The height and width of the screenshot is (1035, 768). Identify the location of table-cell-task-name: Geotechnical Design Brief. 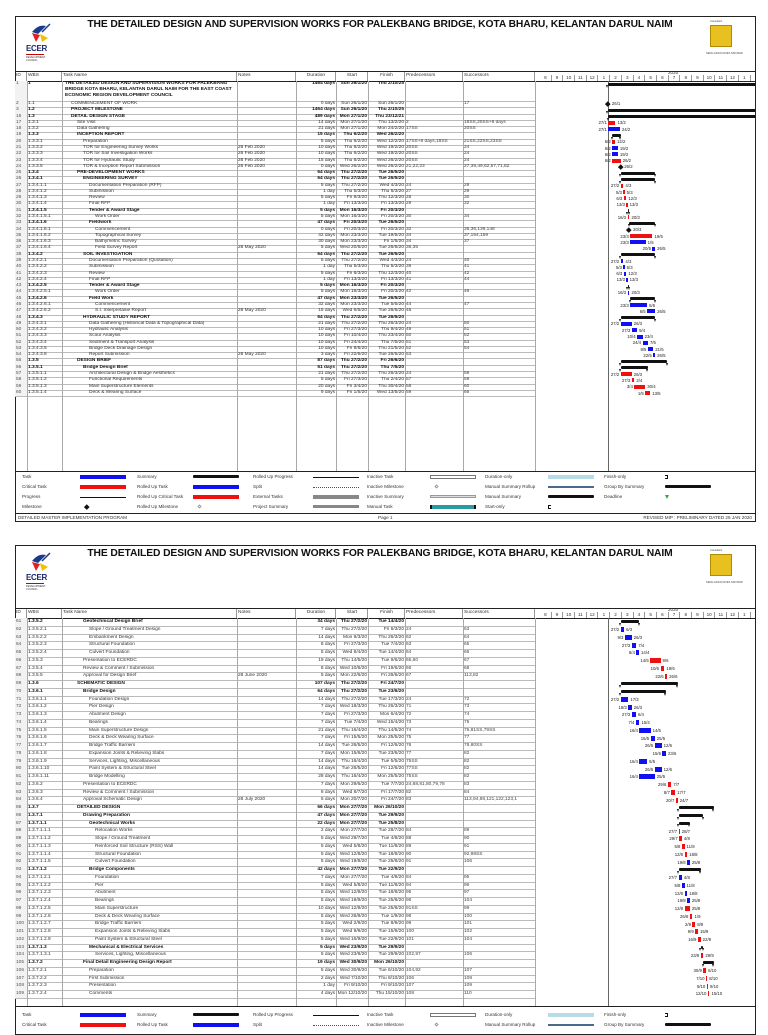
(113, 621).